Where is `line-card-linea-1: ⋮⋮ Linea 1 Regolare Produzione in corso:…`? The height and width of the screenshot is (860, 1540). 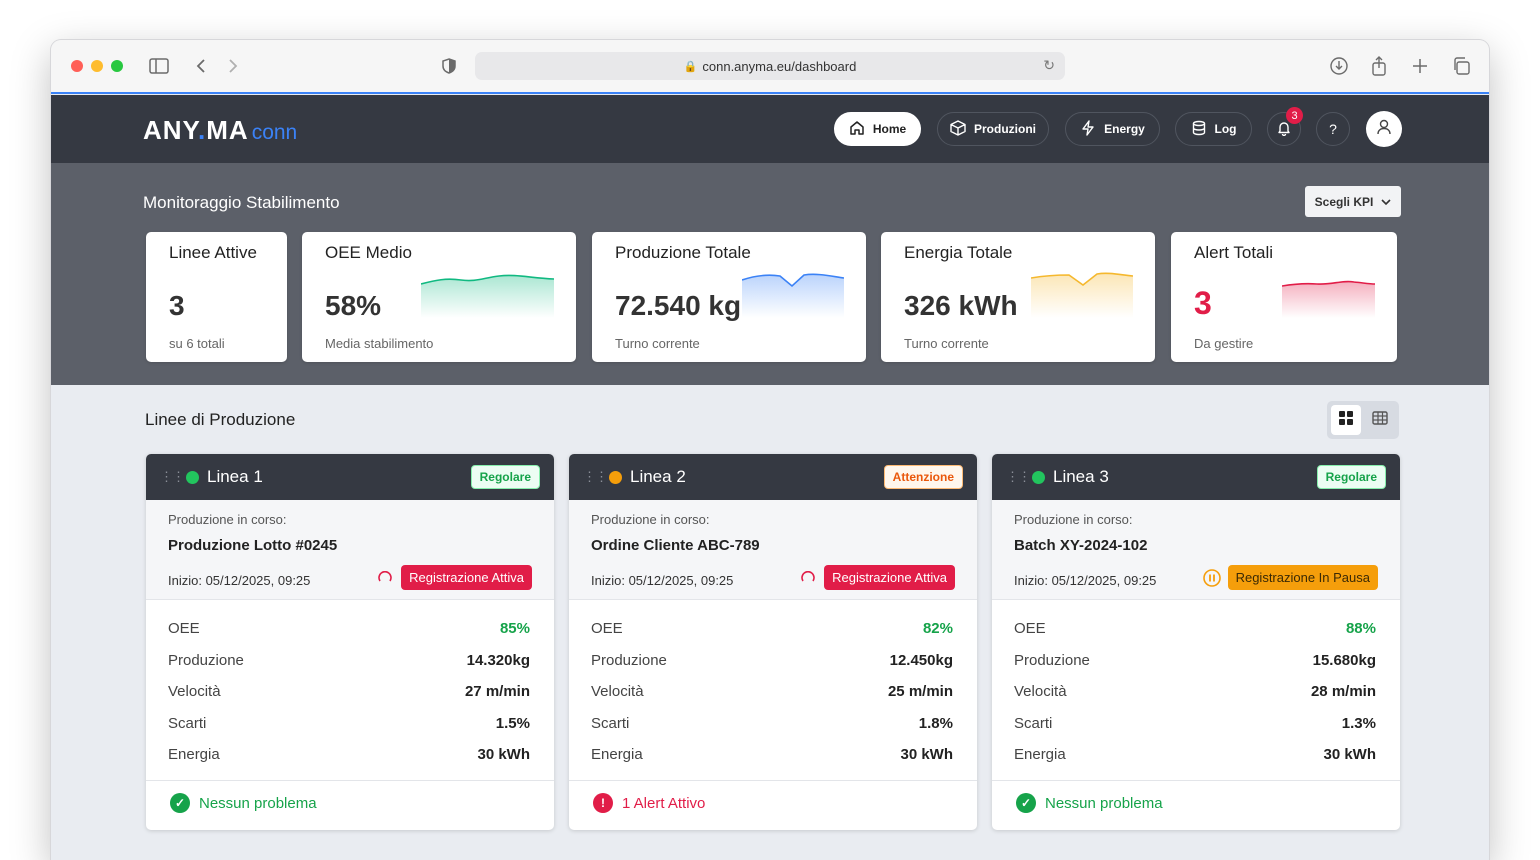 line-card-linea-1: ⋮⋮ Linea 1 Regolare Produzione in corso:… is located at coordinates (350, 642).